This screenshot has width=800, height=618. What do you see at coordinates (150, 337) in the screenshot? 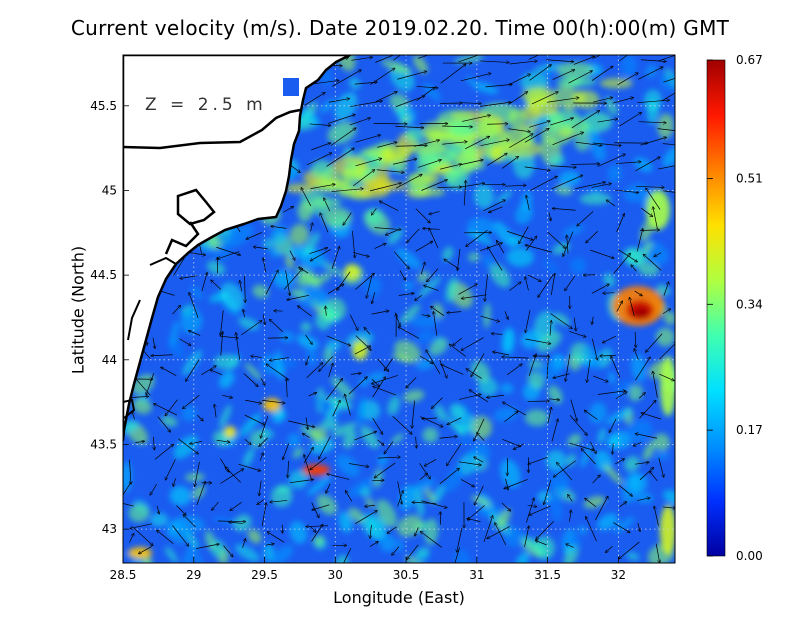
I see `coastline-inland` at bounding box center [150, 337].